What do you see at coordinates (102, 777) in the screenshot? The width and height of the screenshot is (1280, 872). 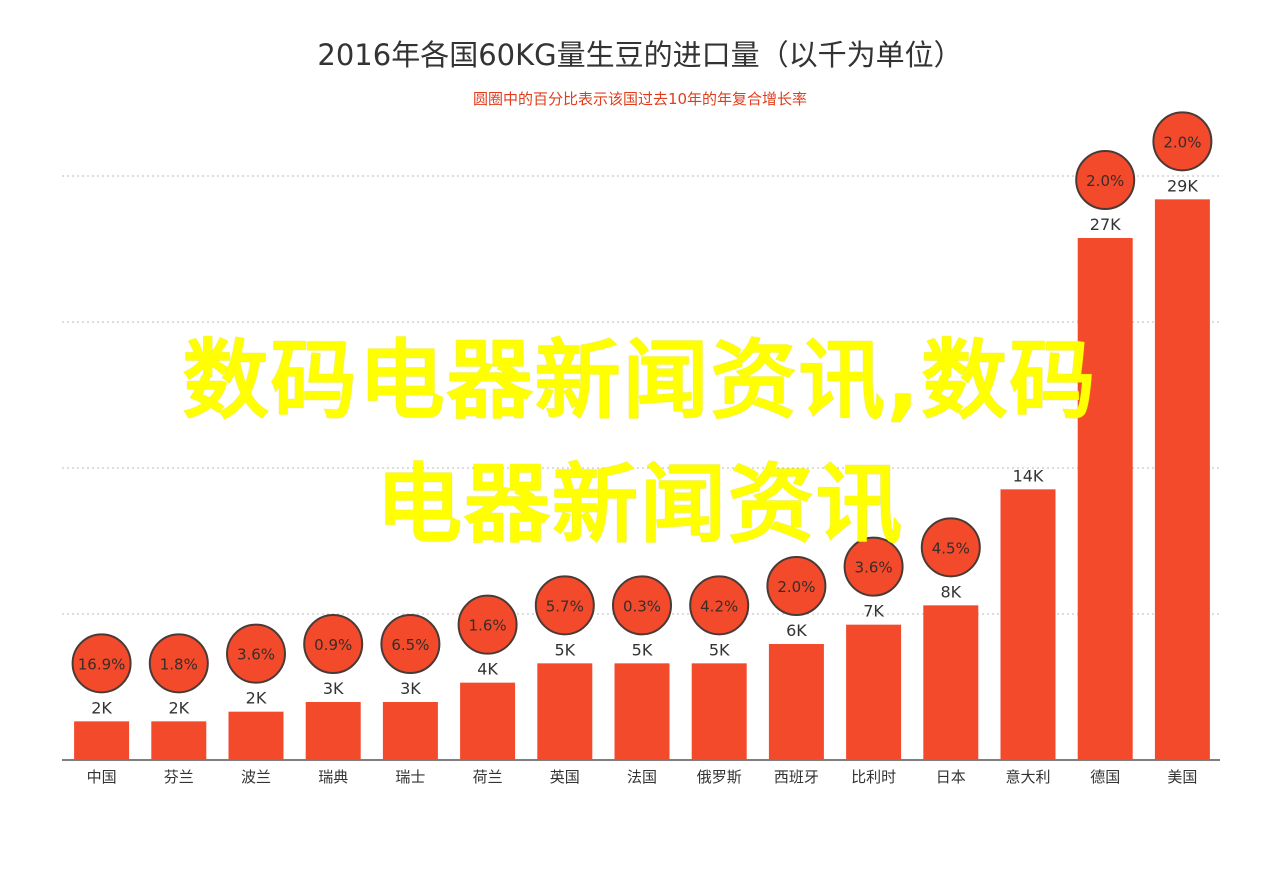 I see `x-tick-label: 中国` at bounding box center [102, 777].